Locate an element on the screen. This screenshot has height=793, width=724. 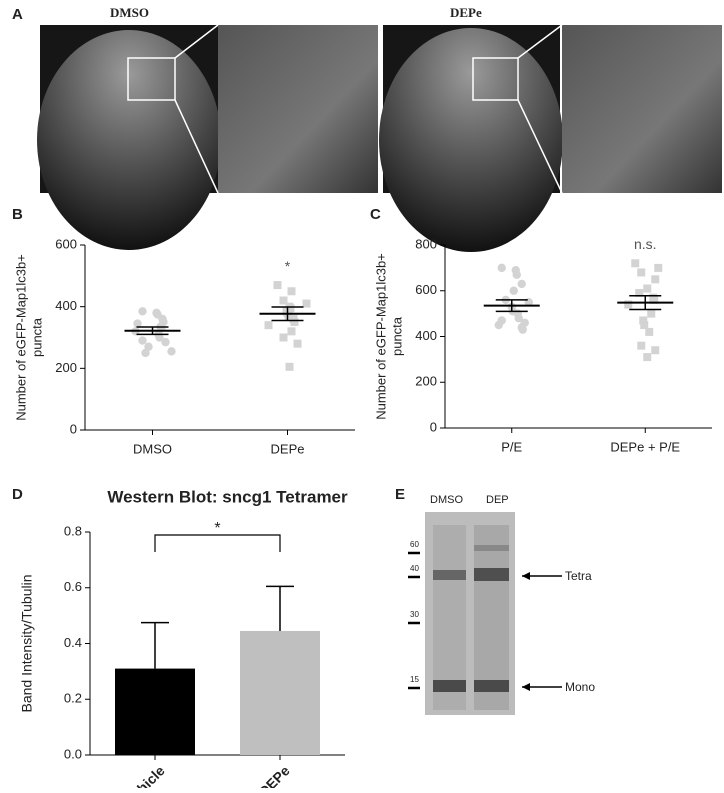
panel-label: E is located at coordinates (400, 494).